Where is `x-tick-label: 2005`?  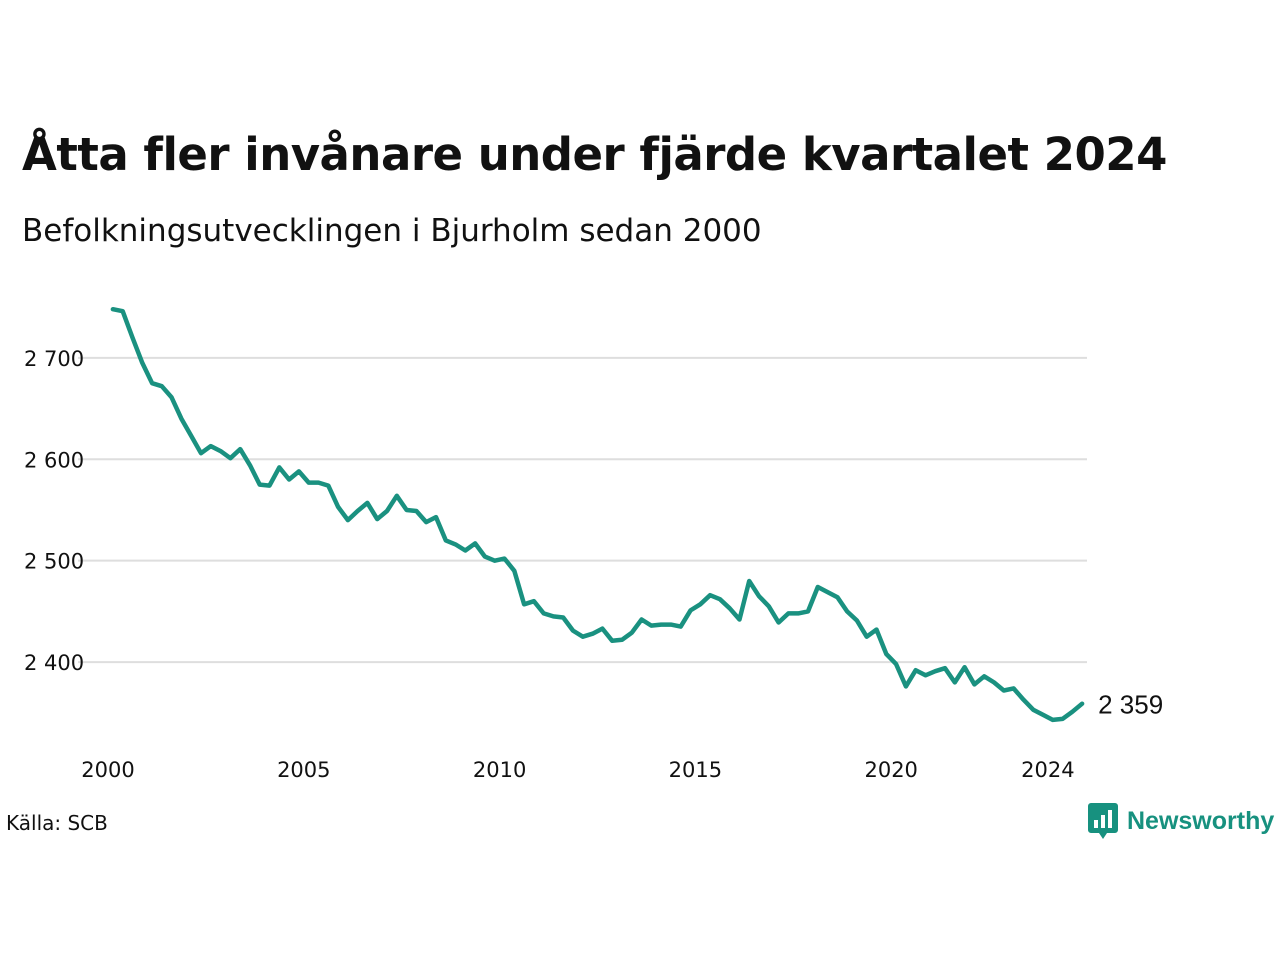 x-tick-label: 2005 is located at coordinates (303, 770).